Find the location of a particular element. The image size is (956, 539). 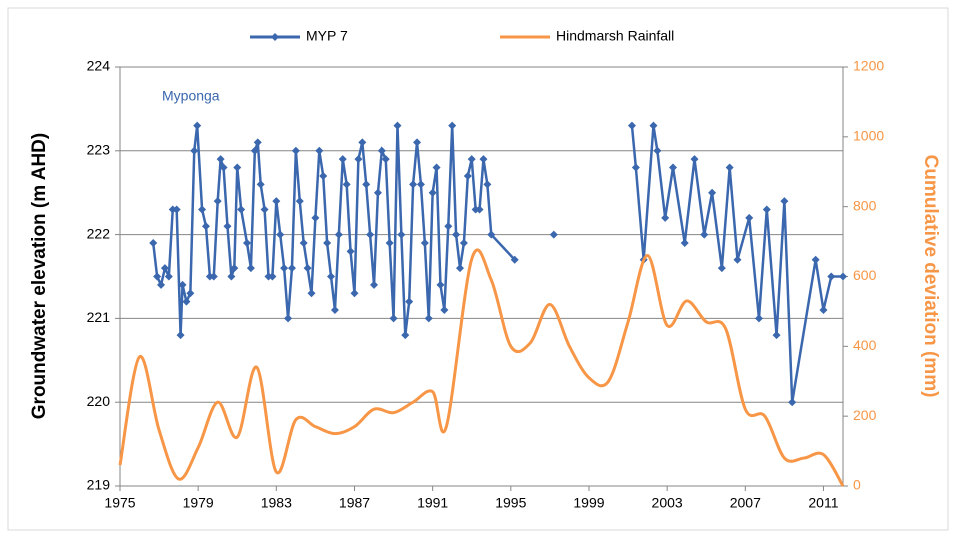

y-tick-label: 224 is located at coordinates (99, 66).